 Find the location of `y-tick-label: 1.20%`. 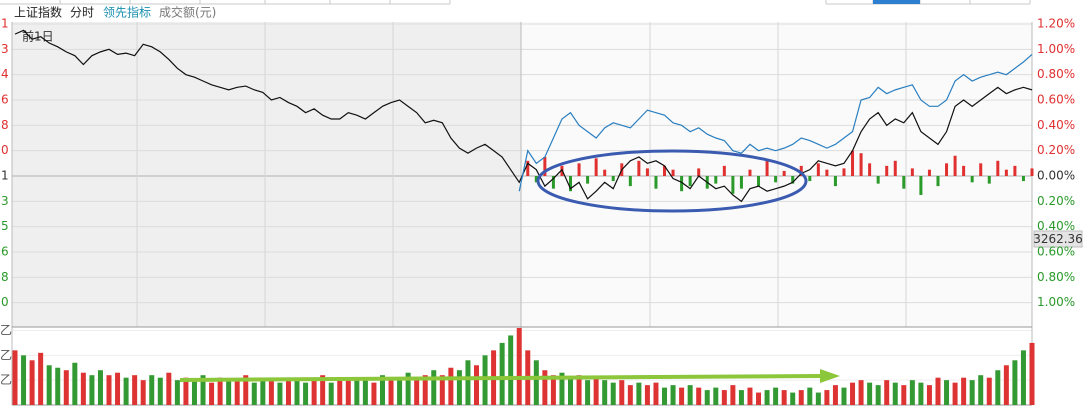

y-tick-label: 1.20% is located at coordinates (1056, 24).